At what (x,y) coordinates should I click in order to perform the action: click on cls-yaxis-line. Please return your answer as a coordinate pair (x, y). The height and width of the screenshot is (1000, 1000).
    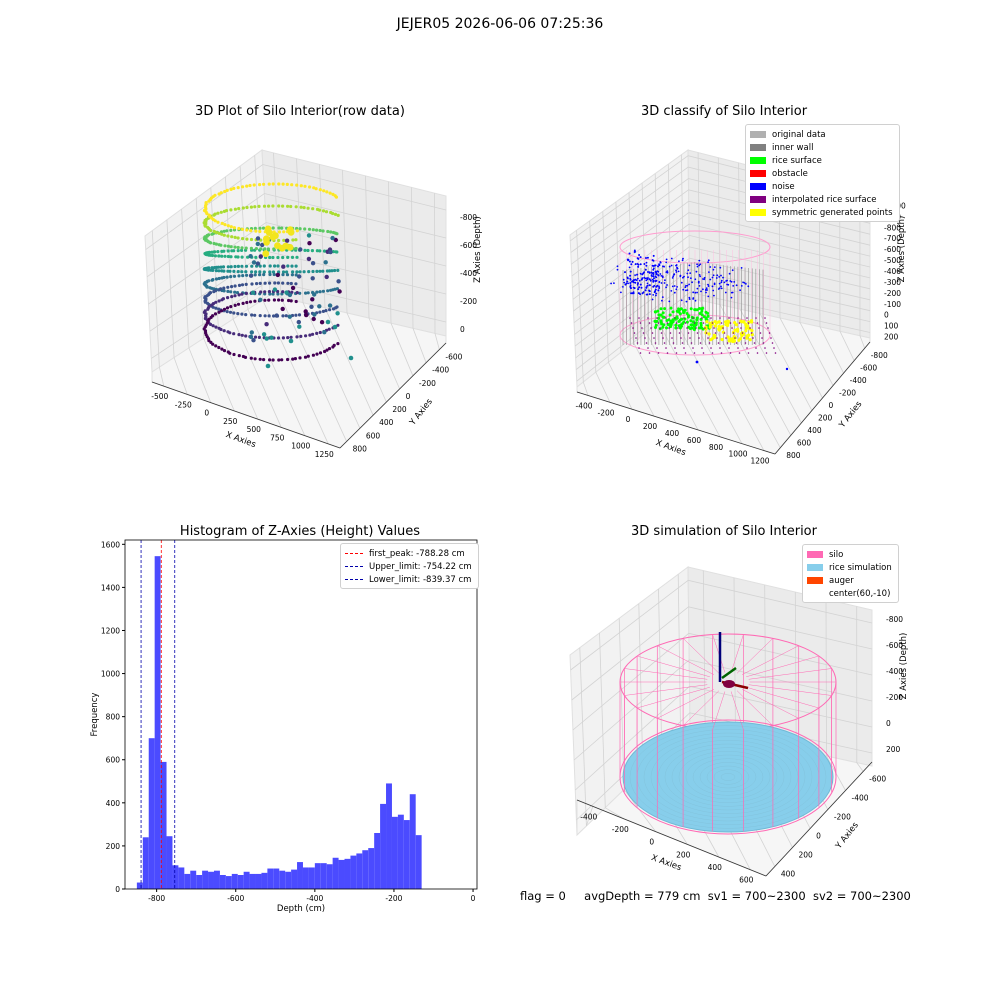
    Looking at the image, I should click on (822, 398).